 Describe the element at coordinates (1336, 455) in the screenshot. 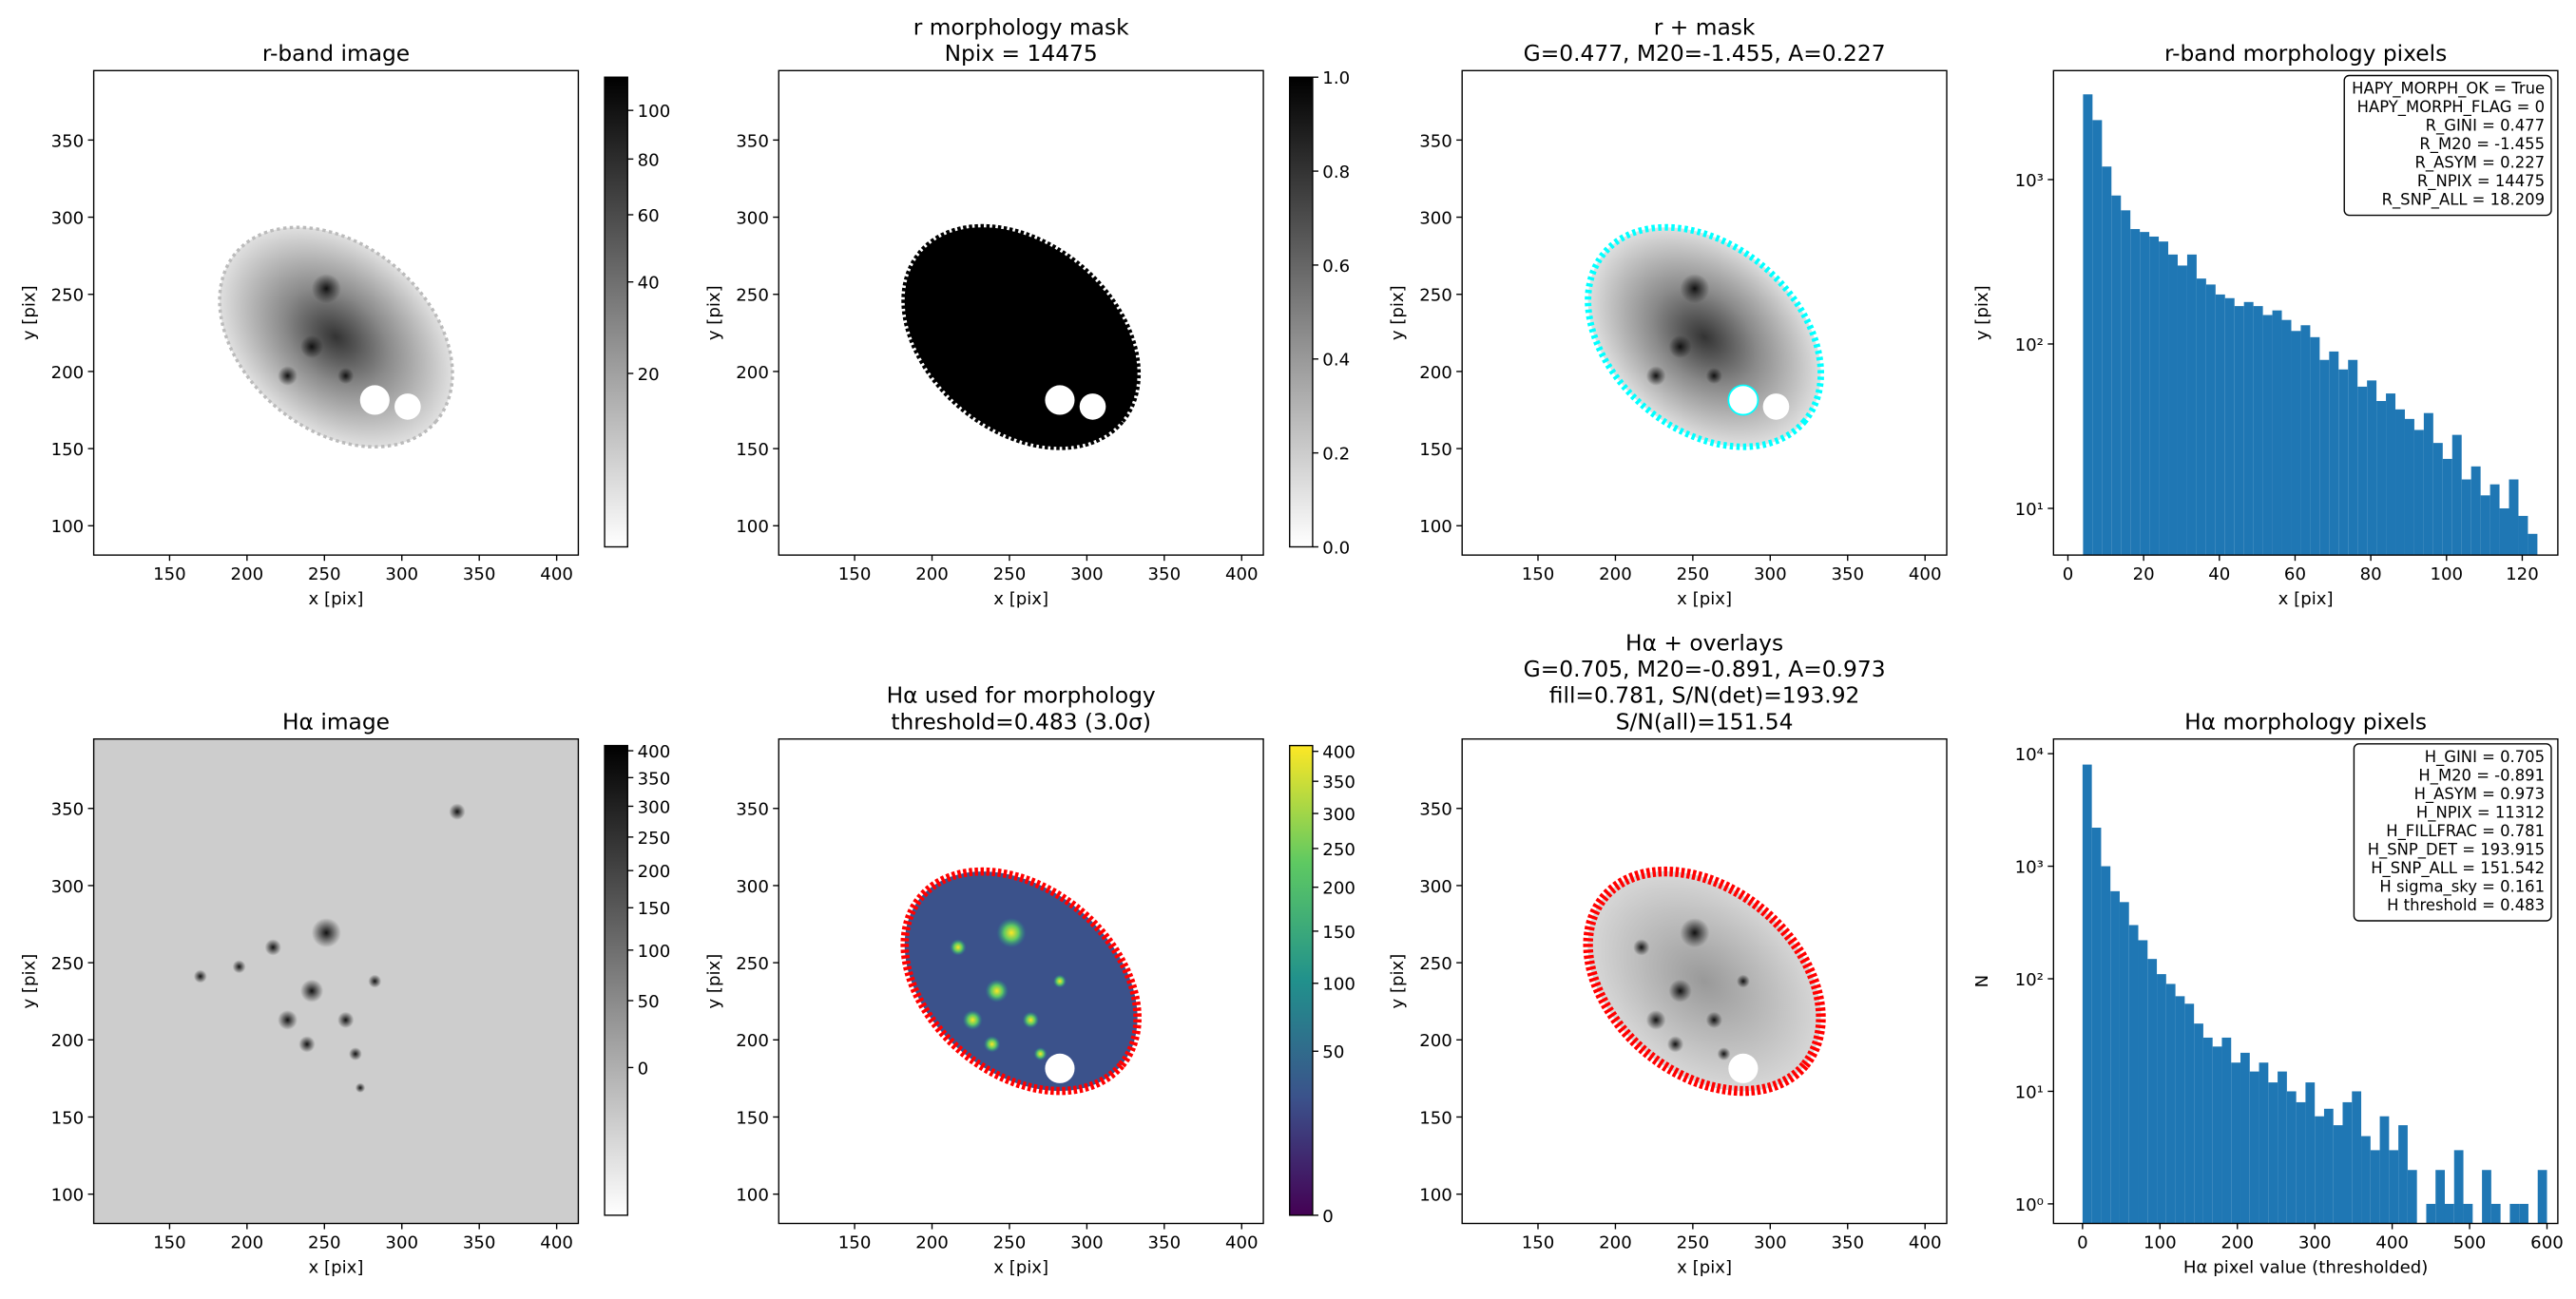

I see `colorbar-tick-label: 0.2` at that location.